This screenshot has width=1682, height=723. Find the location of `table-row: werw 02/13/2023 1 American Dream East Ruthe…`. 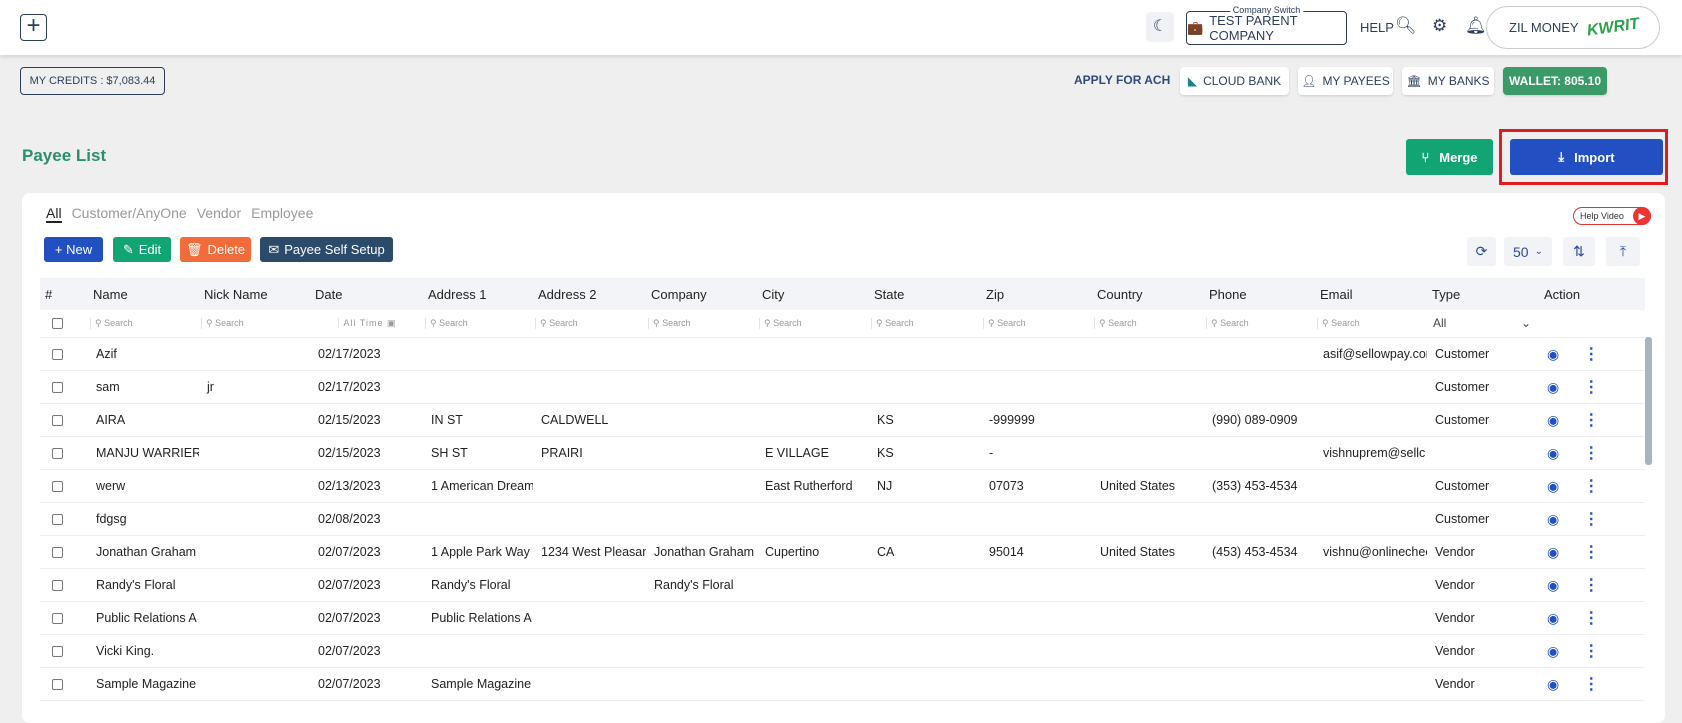

table-row: werw 02/13/2023 1 American Dream East Ruthe… is located at coordinates (842, 486).